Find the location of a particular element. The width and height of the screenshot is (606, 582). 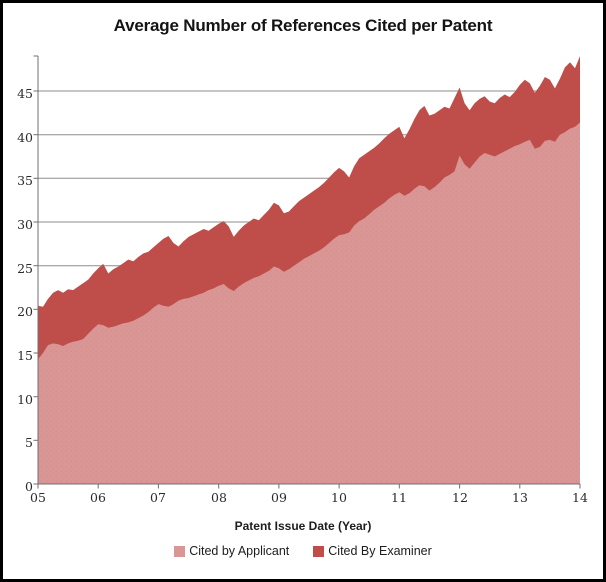

y-tick-label: 30 is located at coordinates (25, 224).